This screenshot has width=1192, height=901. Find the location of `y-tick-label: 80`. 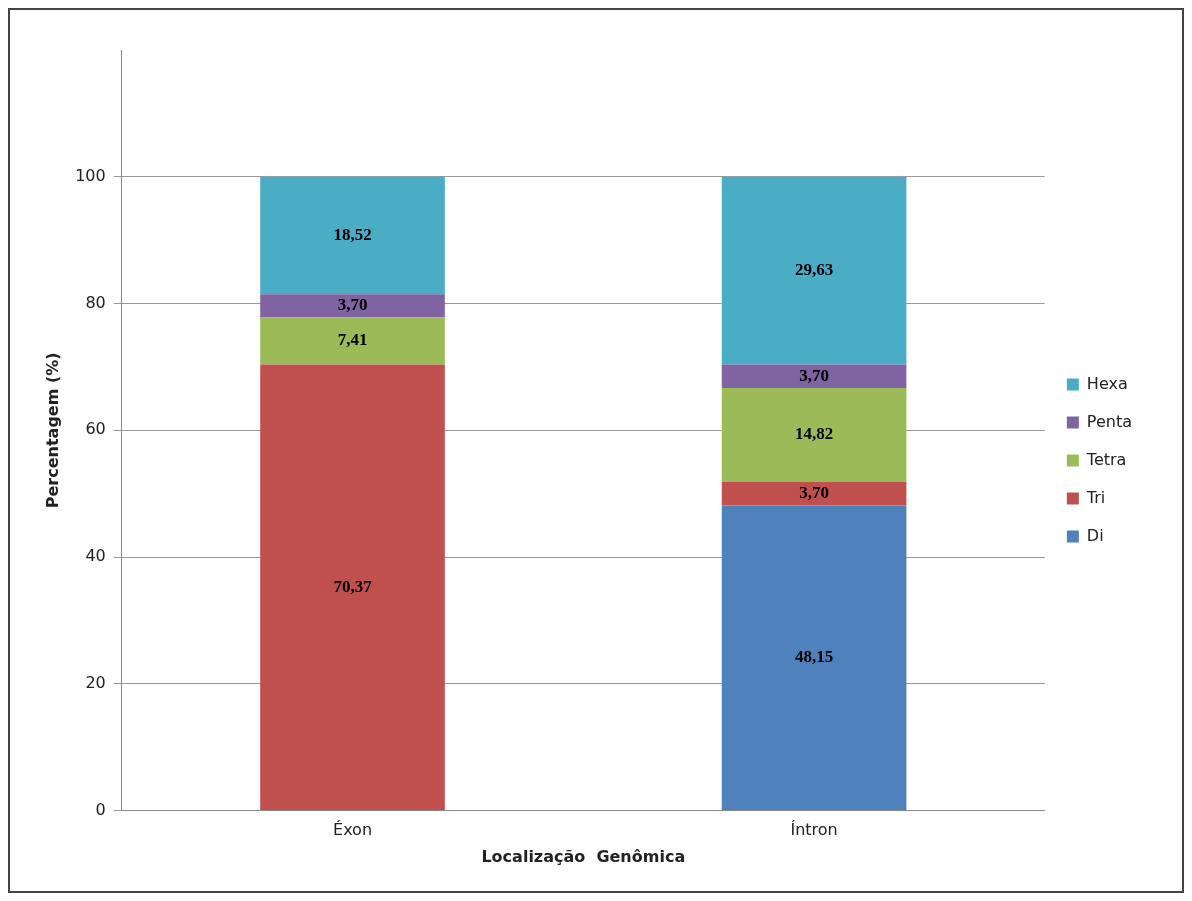

y-tick-label: 80 is located at coordinates (95, 302).